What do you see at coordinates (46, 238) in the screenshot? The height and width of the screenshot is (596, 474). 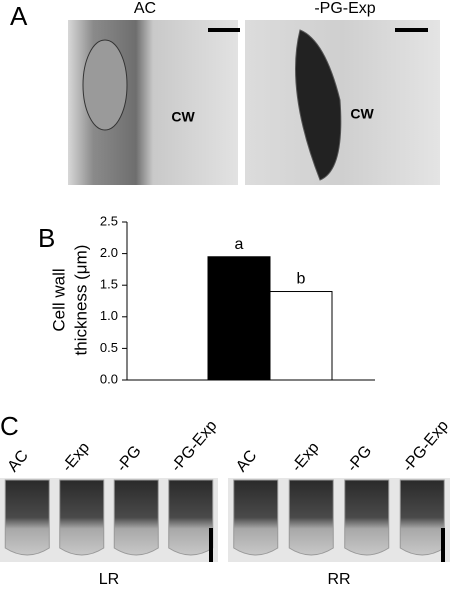 I see `panel-label: B` at bounding box center [46, 238].